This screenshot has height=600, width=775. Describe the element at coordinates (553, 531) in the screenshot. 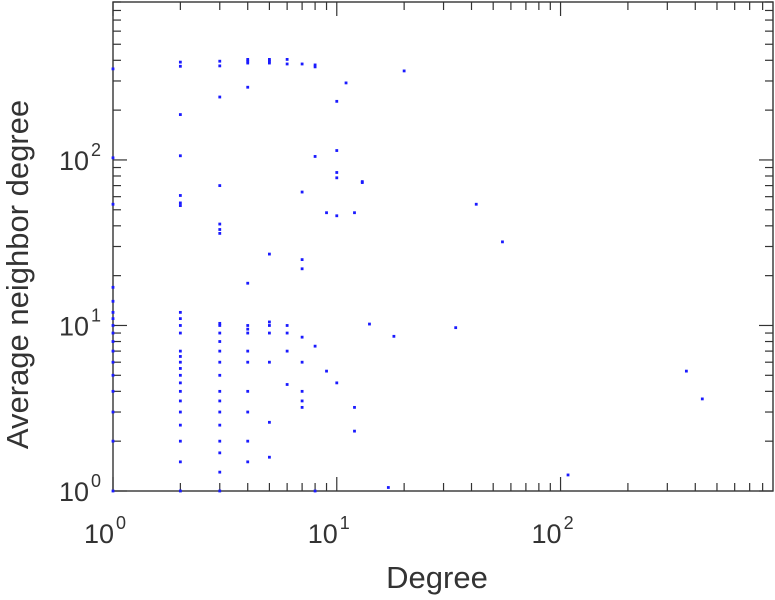

I see `x-tick-label: 10 2` at that location.